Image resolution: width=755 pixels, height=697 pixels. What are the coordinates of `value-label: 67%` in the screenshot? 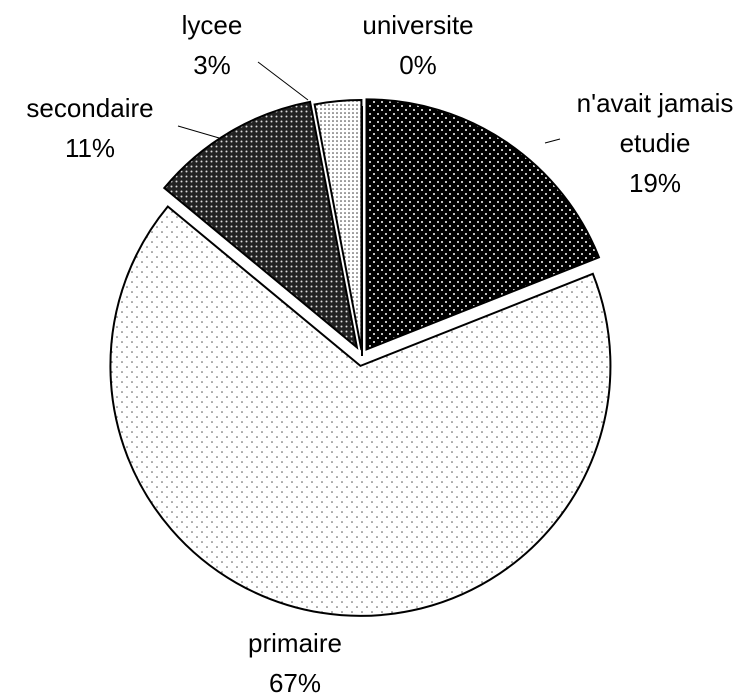 It's located at (295, 682).